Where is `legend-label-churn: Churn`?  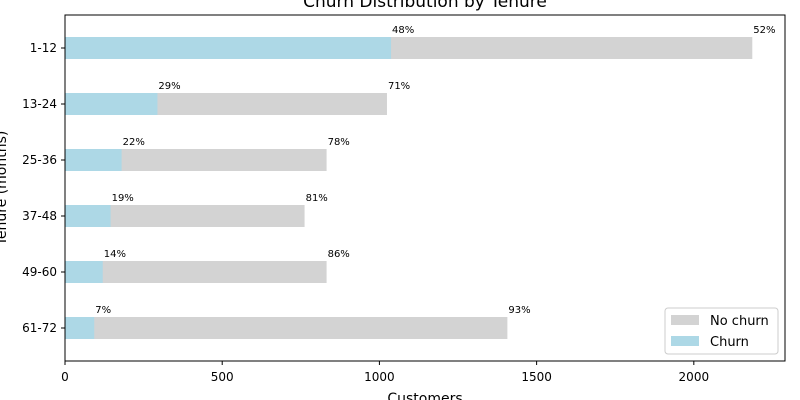 legend-label-churn: Churn is located at coordinates (729, 342).